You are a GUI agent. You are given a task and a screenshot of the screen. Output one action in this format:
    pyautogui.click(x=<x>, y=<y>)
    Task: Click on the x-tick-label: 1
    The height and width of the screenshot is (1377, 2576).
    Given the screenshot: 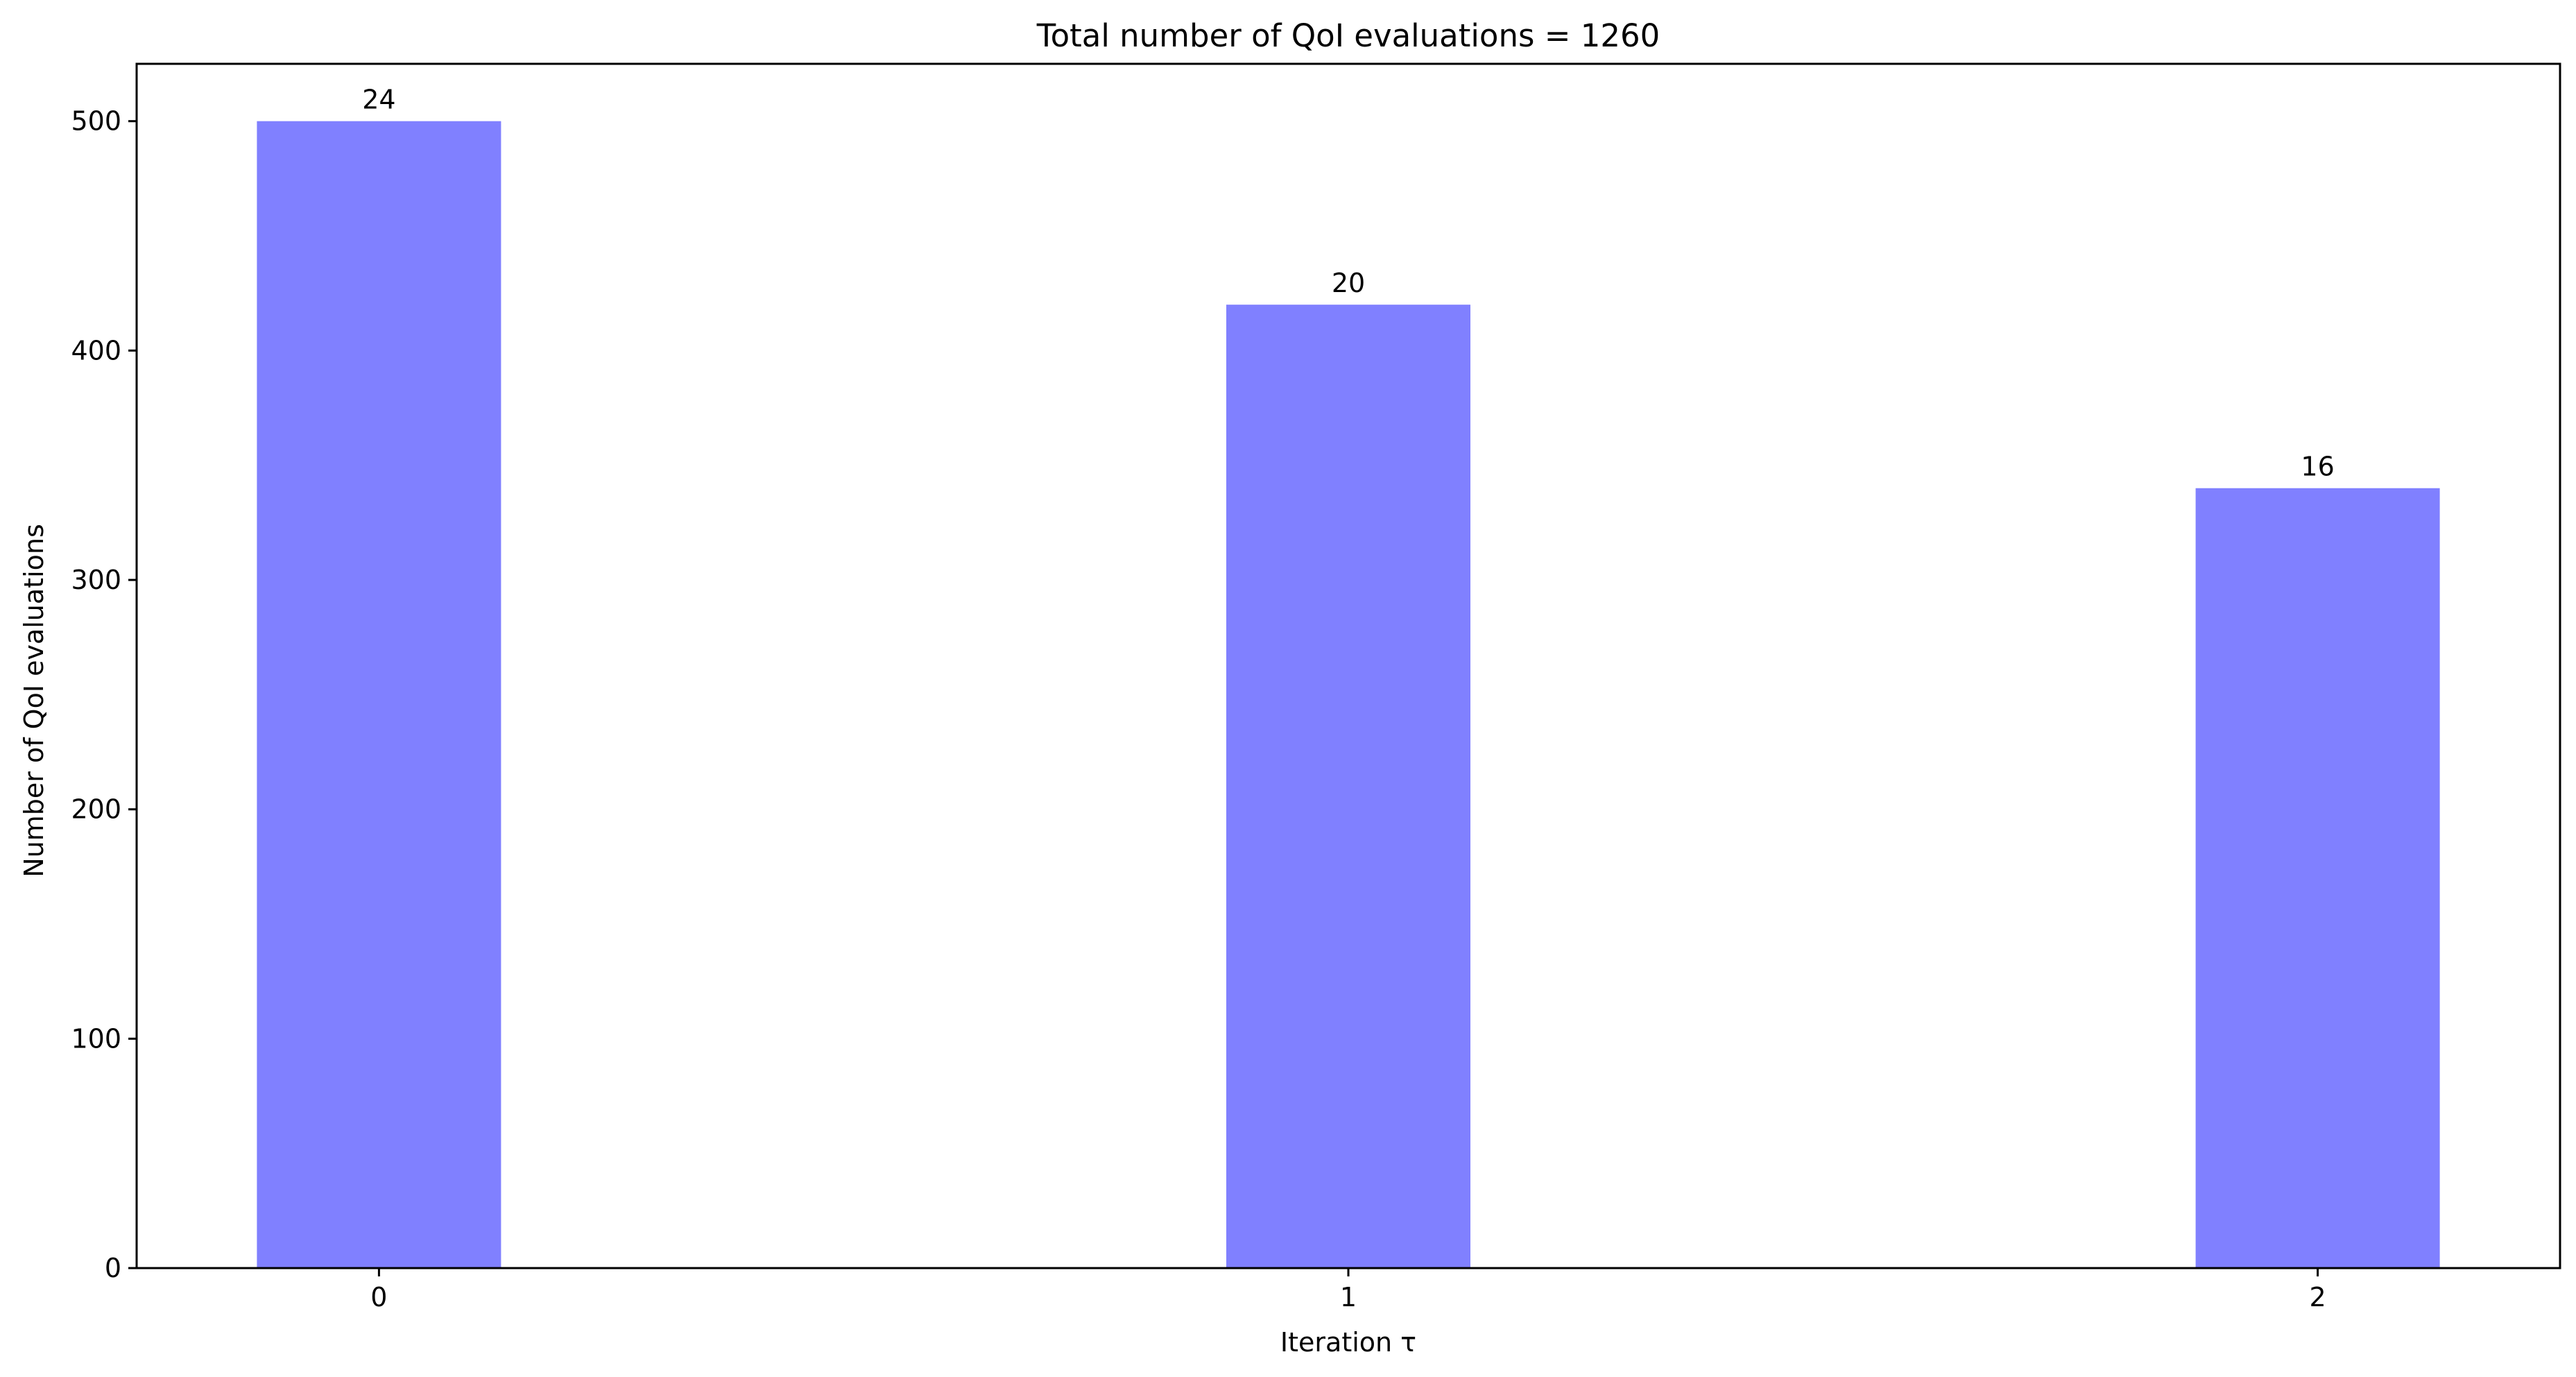 What is the action you would take?
    pyautogui.click(x=1348, y=1297)
    